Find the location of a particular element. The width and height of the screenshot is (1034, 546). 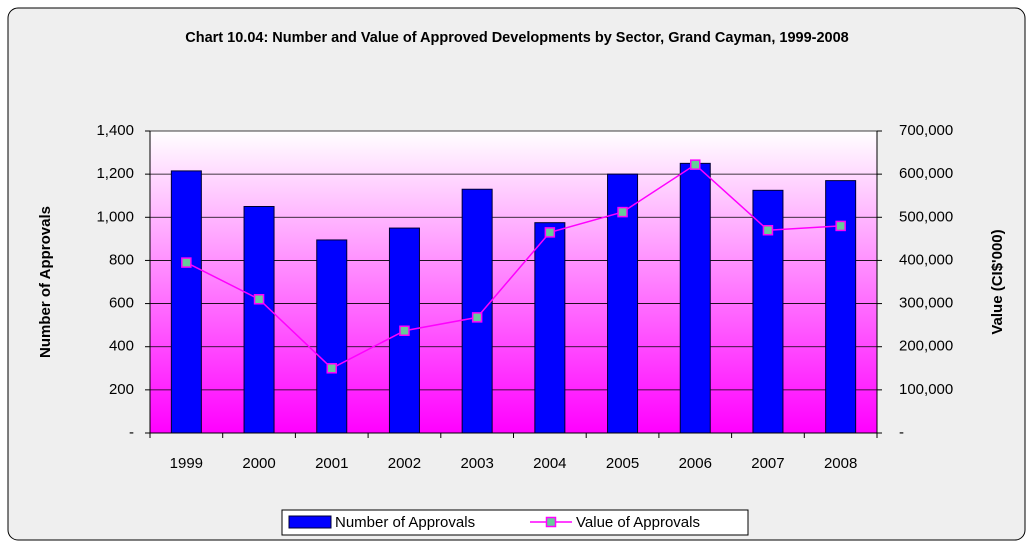

y2-tick-label: 500,000 is located at coordinates (926, 216).